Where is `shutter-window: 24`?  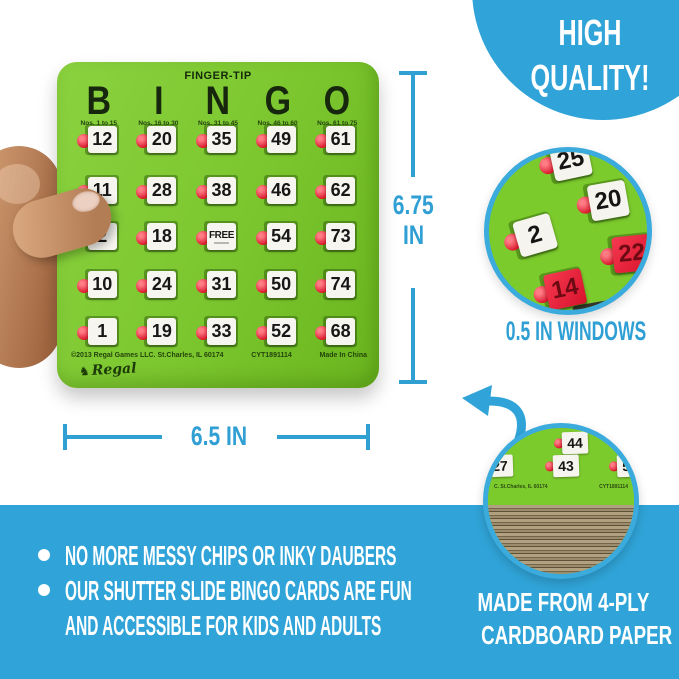
shutter-window: 24 is located at coordinates (158, 284).